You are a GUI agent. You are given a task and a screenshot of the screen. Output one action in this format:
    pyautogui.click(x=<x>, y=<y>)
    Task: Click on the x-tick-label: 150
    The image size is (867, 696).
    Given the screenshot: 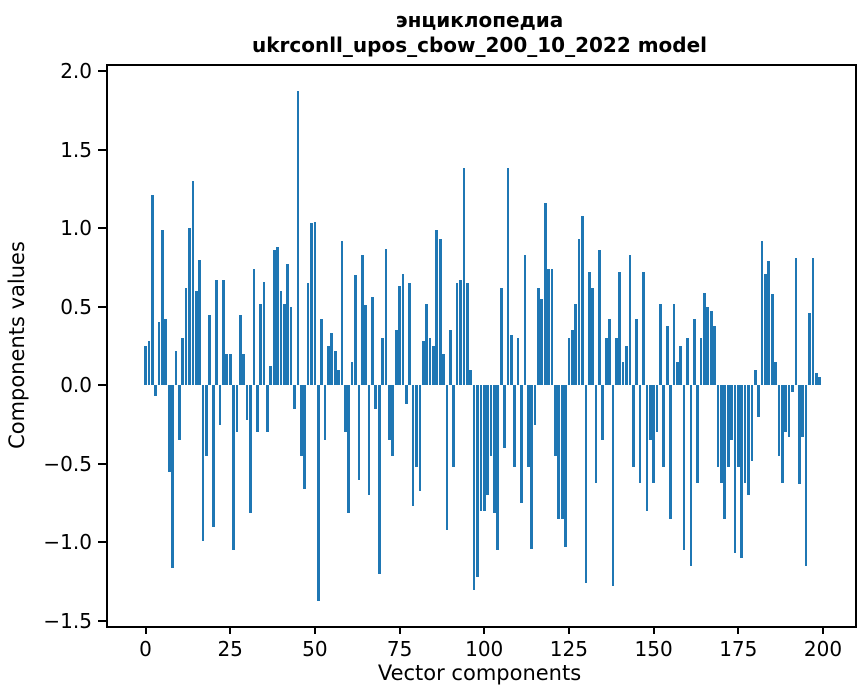 What is the action you would take?
    pyautogui.click(x=653, y=649)
    